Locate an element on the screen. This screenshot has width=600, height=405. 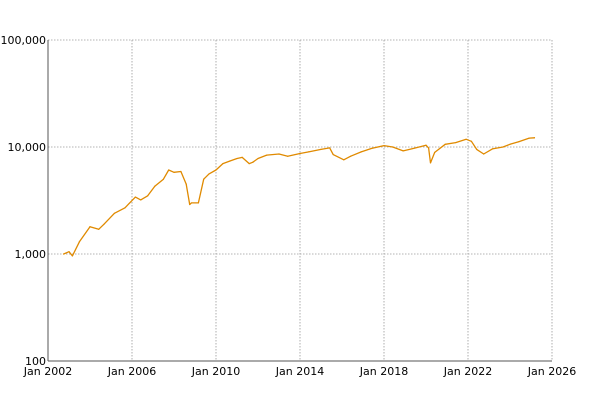
y-tick-label: 10,000 is located at coordinates (27, 147).